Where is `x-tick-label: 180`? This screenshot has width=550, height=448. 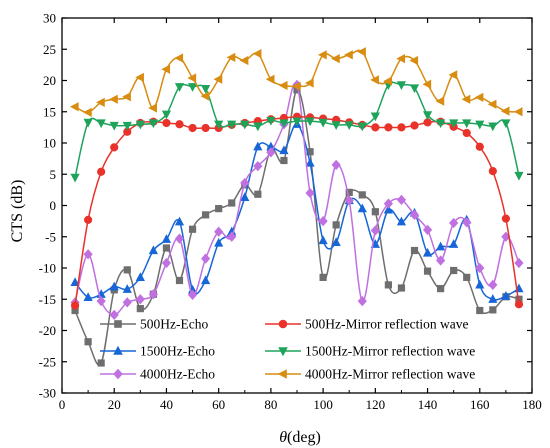 x-tick-label: 180 is located at coordinates (532, 404).